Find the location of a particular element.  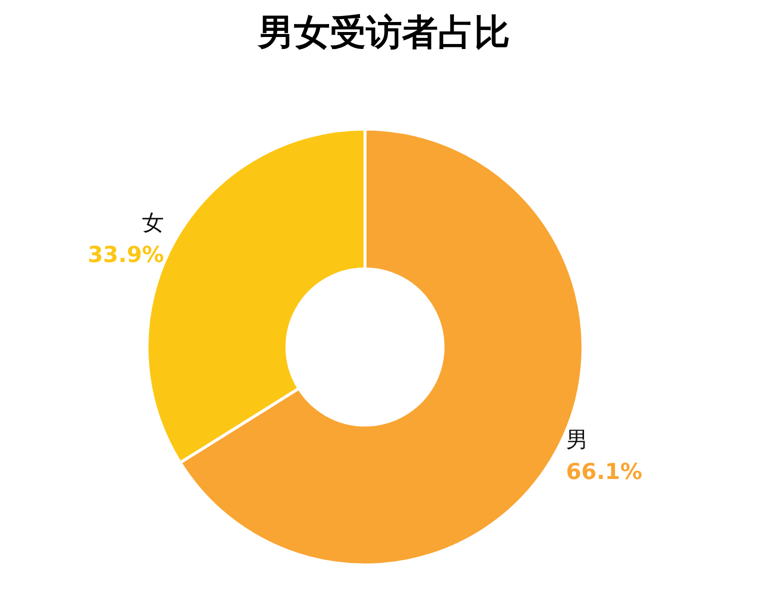

data-label: 33.9% is located at coordinates (126, 255).